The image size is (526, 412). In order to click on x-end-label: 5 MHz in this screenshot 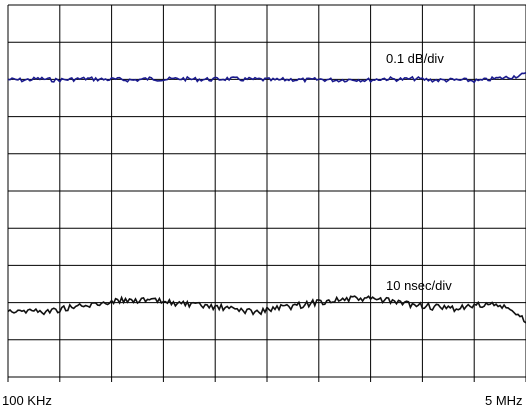, I will do `click(504, 400)`.